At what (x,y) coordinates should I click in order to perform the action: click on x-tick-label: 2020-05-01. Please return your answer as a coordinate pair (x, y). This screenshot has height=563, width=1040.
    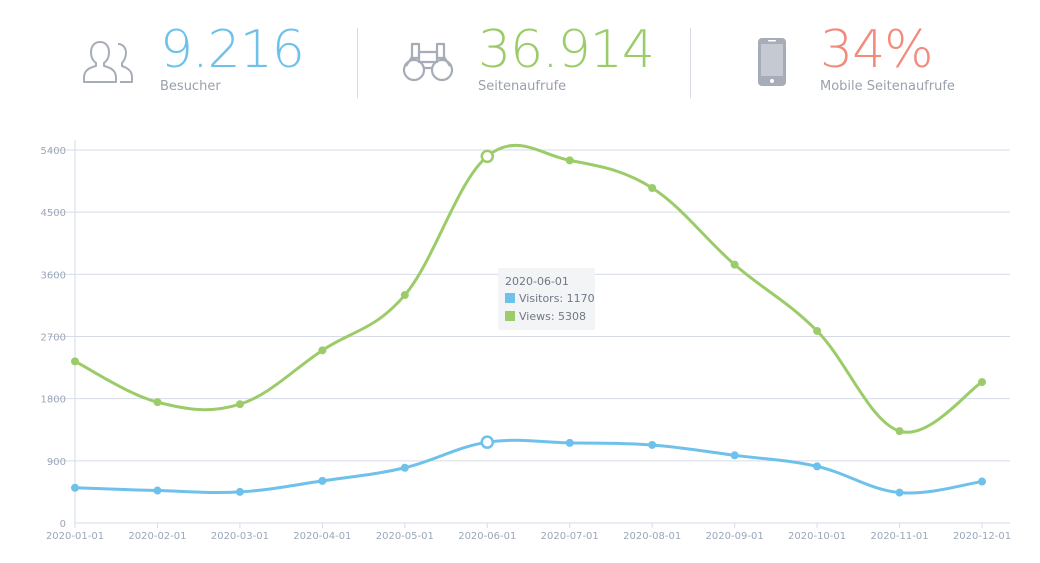
    Looking at the image, I should click on (405, 536).